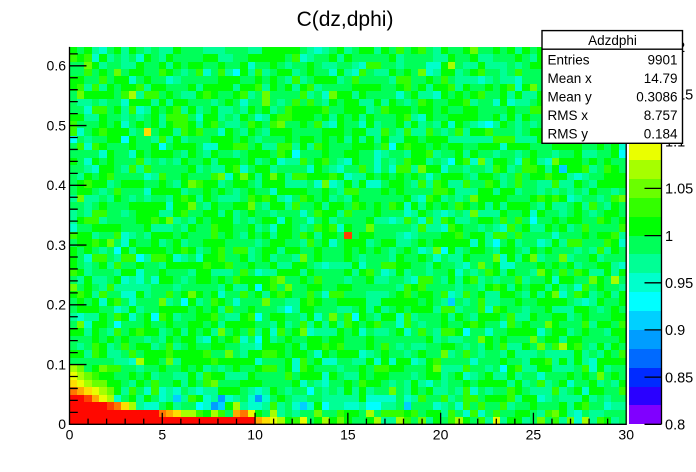  I want to click on svg-text: 0.8, so click(675, 426).